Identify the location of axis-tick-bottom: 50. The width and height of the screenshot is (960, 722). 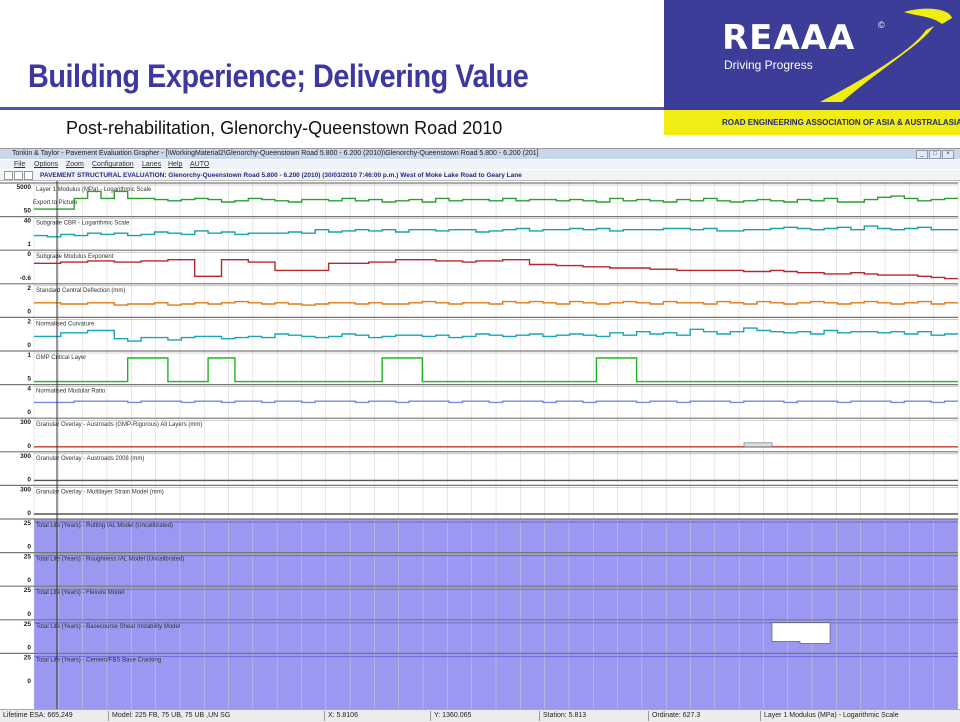
(28, 211).